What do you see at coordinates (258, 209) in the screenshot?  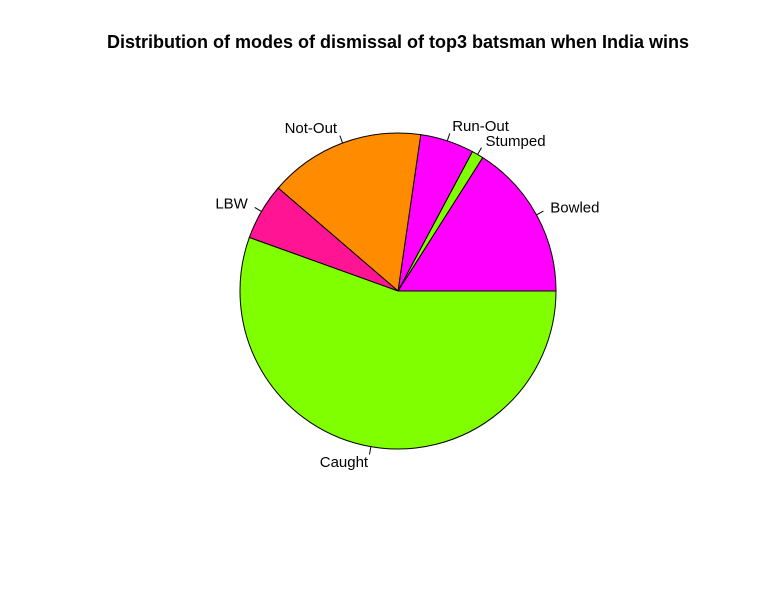 I see `leader-line-lbw` at bounding box center [258, 209].